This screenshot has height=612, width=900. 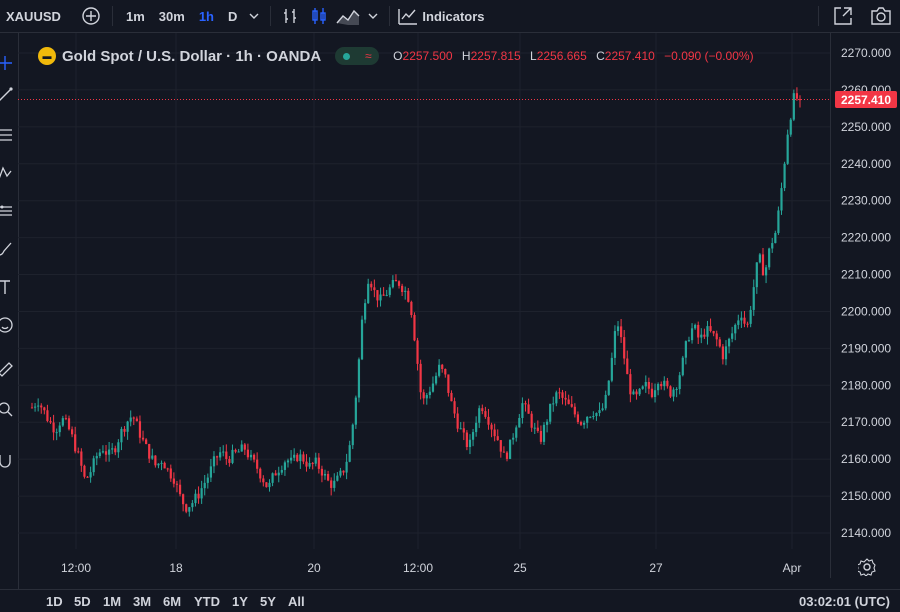 I want to click on magnet-icon, so click(x=7, y=461).